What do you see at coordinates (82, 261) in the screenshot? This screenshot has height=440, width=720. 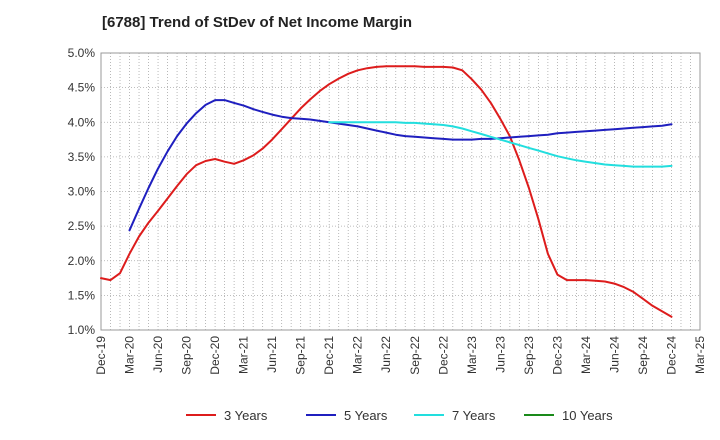 I see `y-tick-label: 2.0%` at bounding box center [82, 261].